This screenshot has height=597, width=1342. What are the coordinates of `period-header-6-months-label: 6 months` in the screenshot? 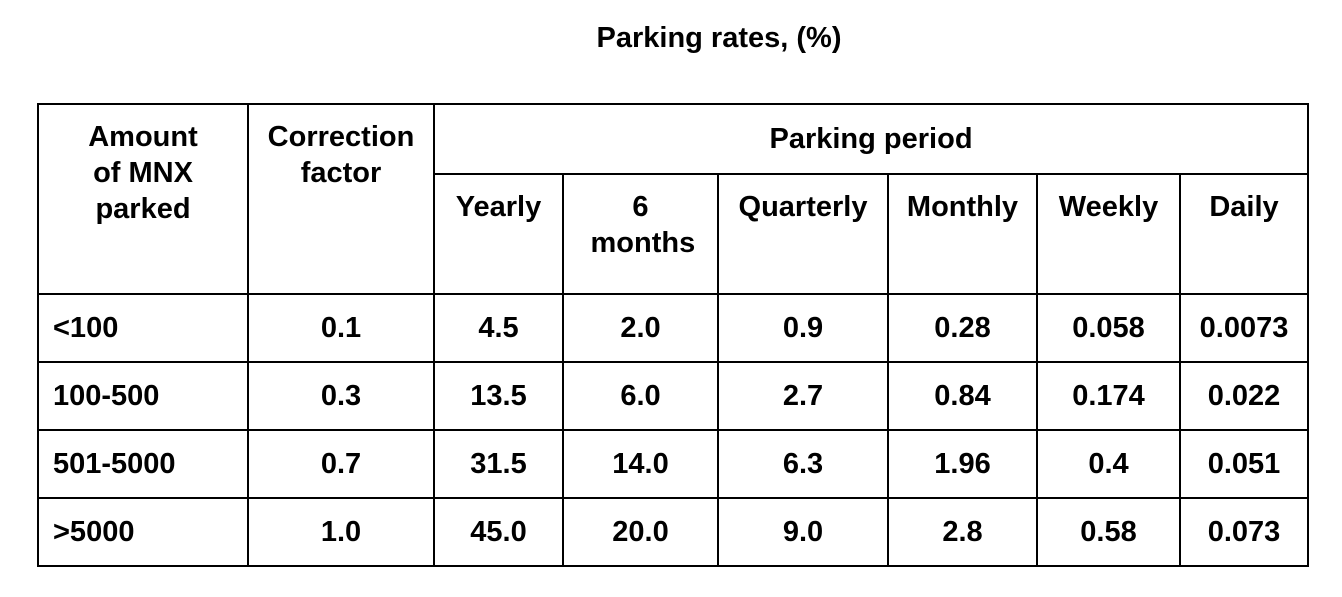 It's located at (643, 225).